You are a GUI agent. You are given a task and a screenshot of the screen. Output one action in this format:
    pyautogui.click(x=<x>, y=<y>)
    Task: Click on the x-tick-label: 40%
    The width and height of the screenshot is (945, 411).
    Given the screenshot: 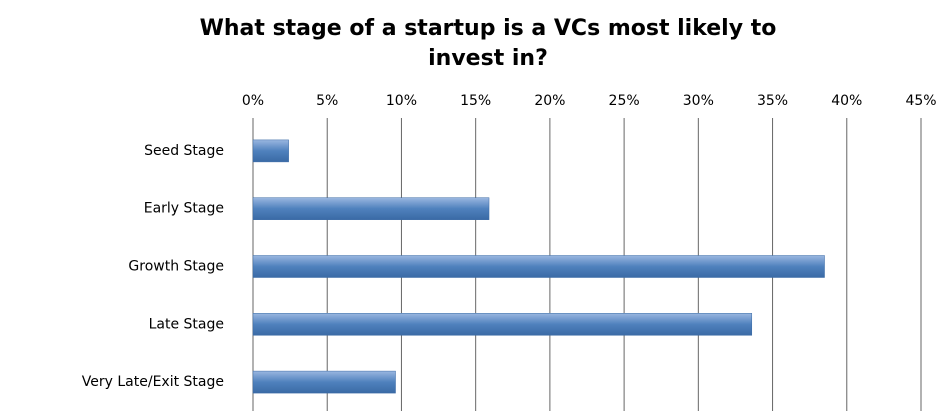 What is the action you would take?
    pyautogui.click(x=846, y=101)
    